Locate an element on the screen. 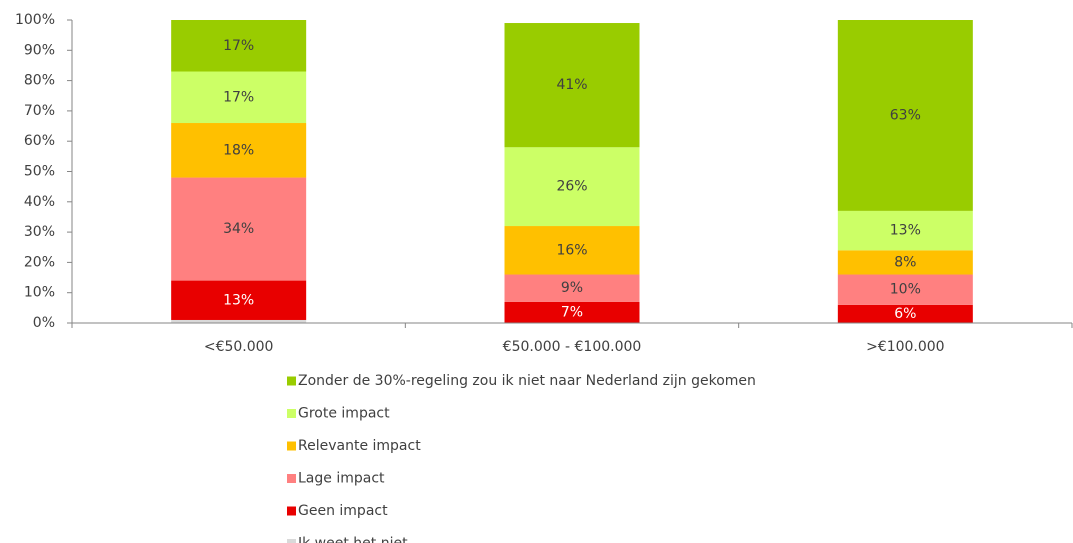 The image size is (1073, 543). y-tick-label: 60% is located at coordinates (39, 141).